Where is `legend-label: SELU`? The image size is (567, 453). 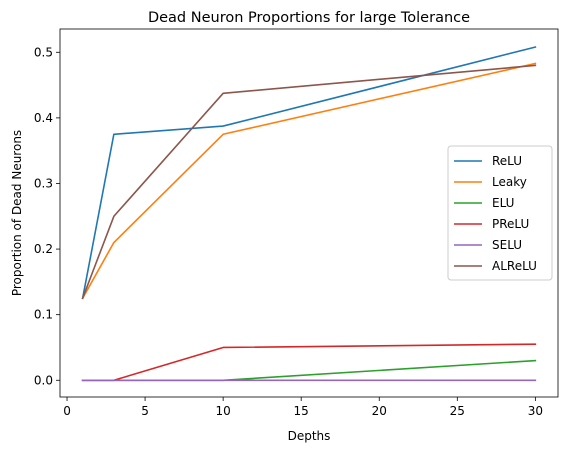
legend-label: SELU is located at coordinates (507, 245).